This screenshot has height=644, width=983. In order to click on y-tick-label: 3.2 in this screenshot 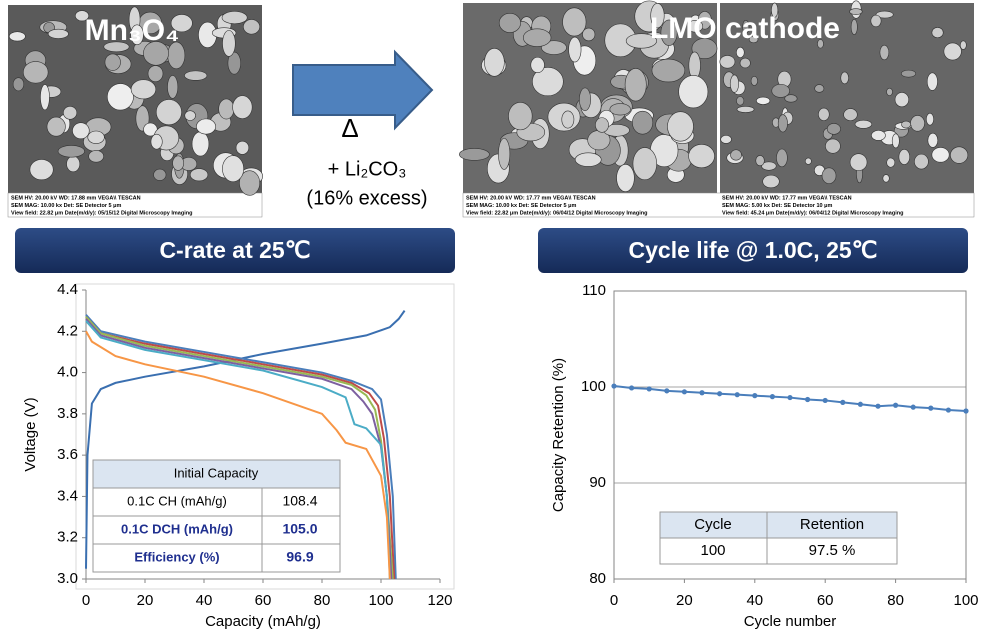, I will do `click(67, 537)`.